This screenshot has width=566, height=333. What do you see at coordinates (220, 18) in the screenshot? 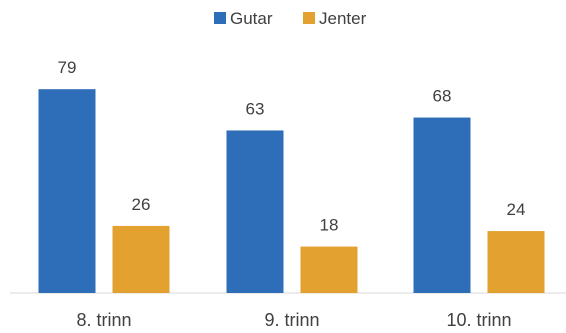
I see `legend-swatch-gutar` at bounding box center [220, 18].